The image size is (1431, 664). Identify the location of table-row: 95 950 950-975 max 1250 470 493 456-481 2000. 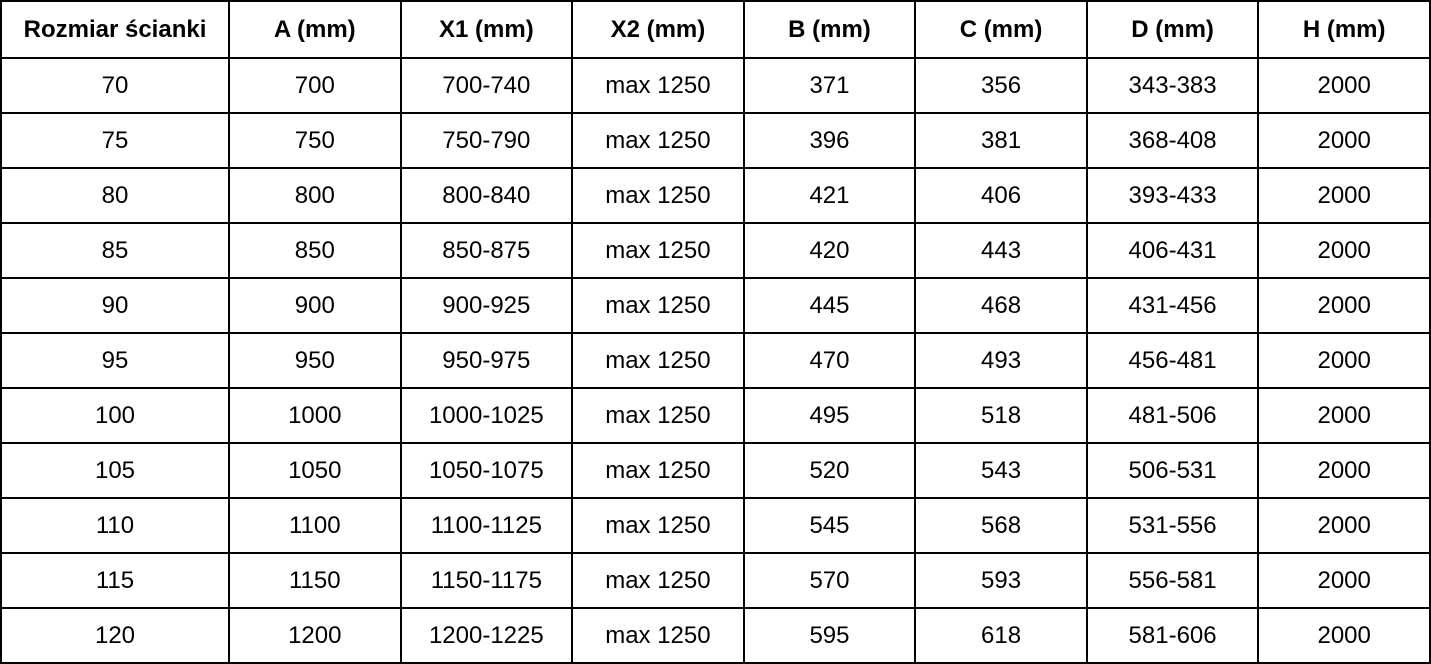
(715, 360).